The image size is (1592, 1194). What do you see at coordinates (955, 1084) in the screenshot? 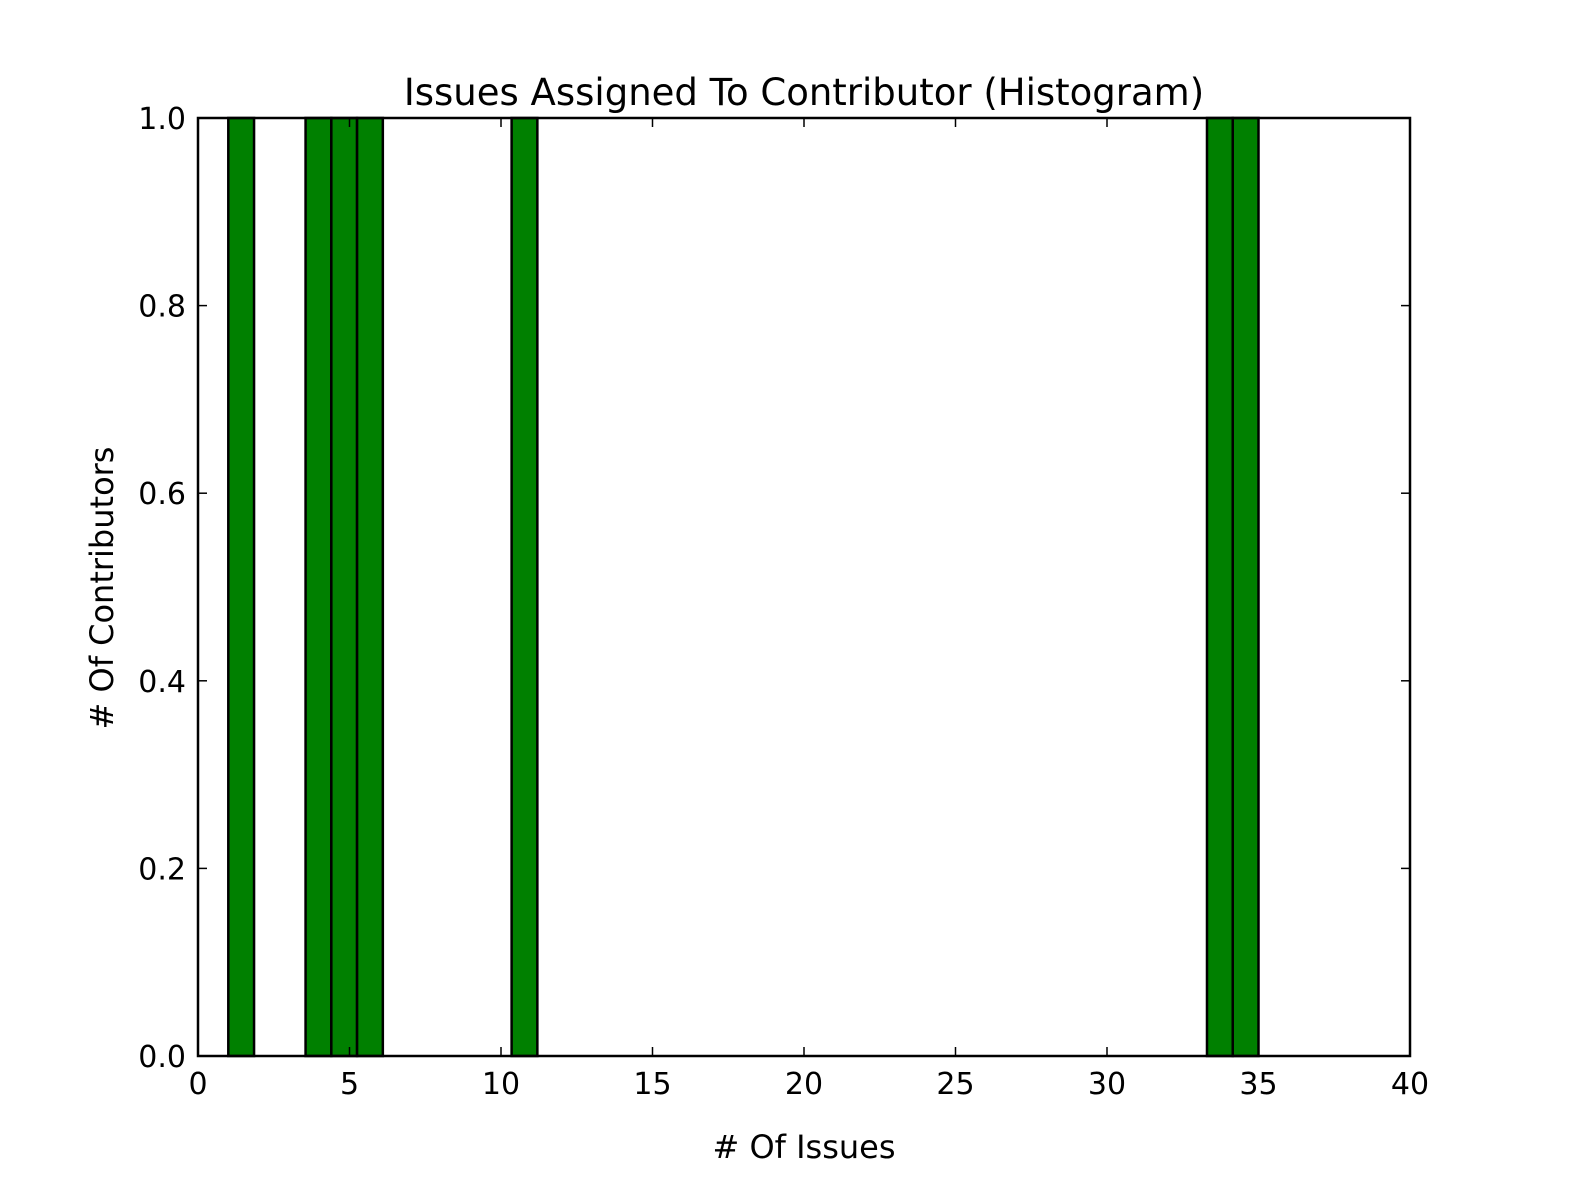
I see `x-tick-label-25: 25` at bounding box center [955, 1084].